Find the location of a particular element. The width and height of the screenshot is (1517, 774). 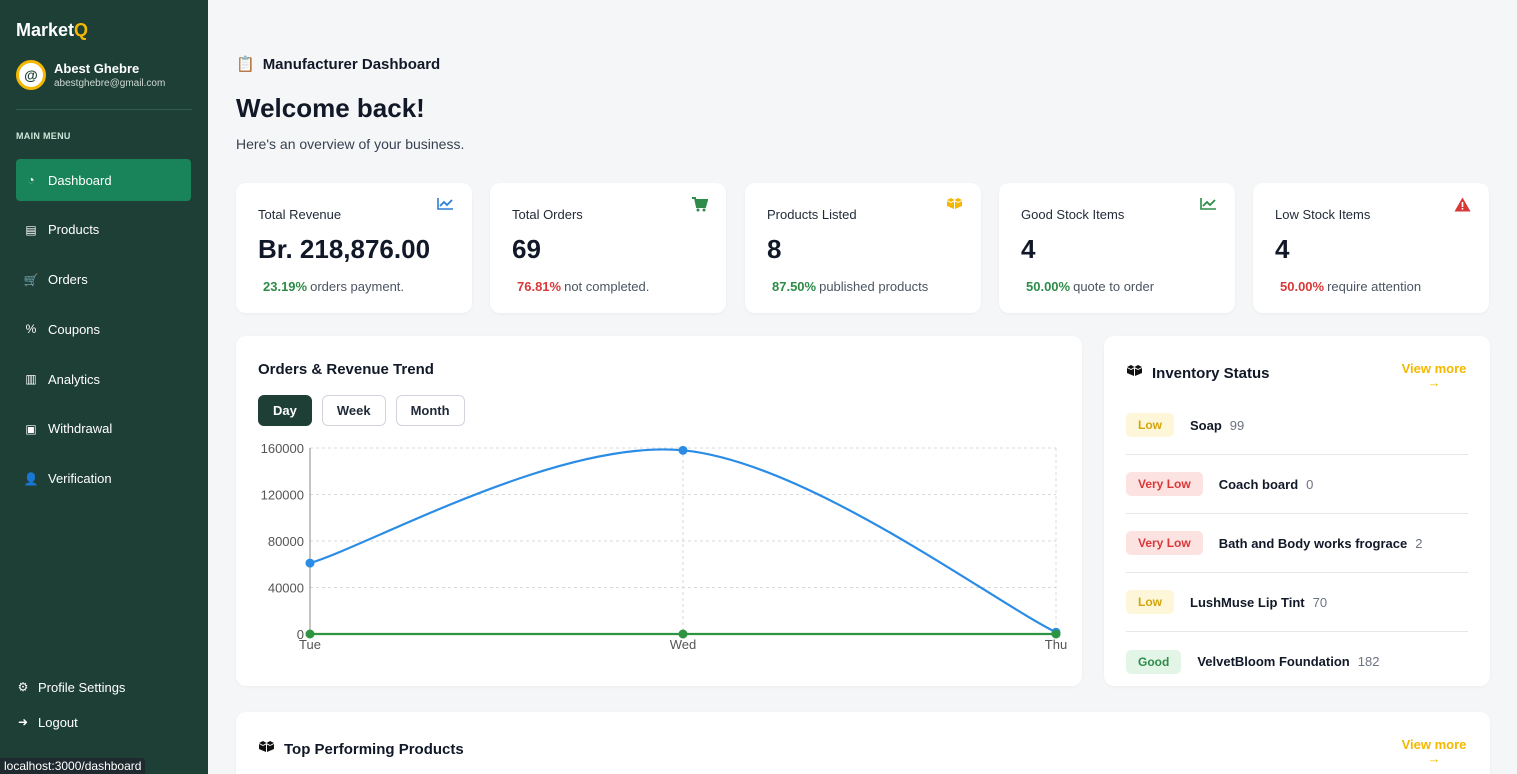

y-tick-label: 120000 is located at coordinates (282, 495).